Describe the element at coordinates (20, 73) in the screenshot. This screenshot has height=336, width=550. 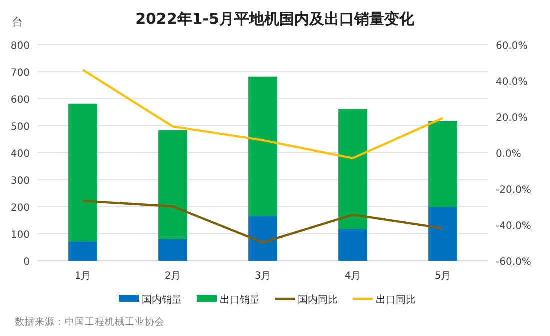
I see `y-tick-label: 700` at that location.